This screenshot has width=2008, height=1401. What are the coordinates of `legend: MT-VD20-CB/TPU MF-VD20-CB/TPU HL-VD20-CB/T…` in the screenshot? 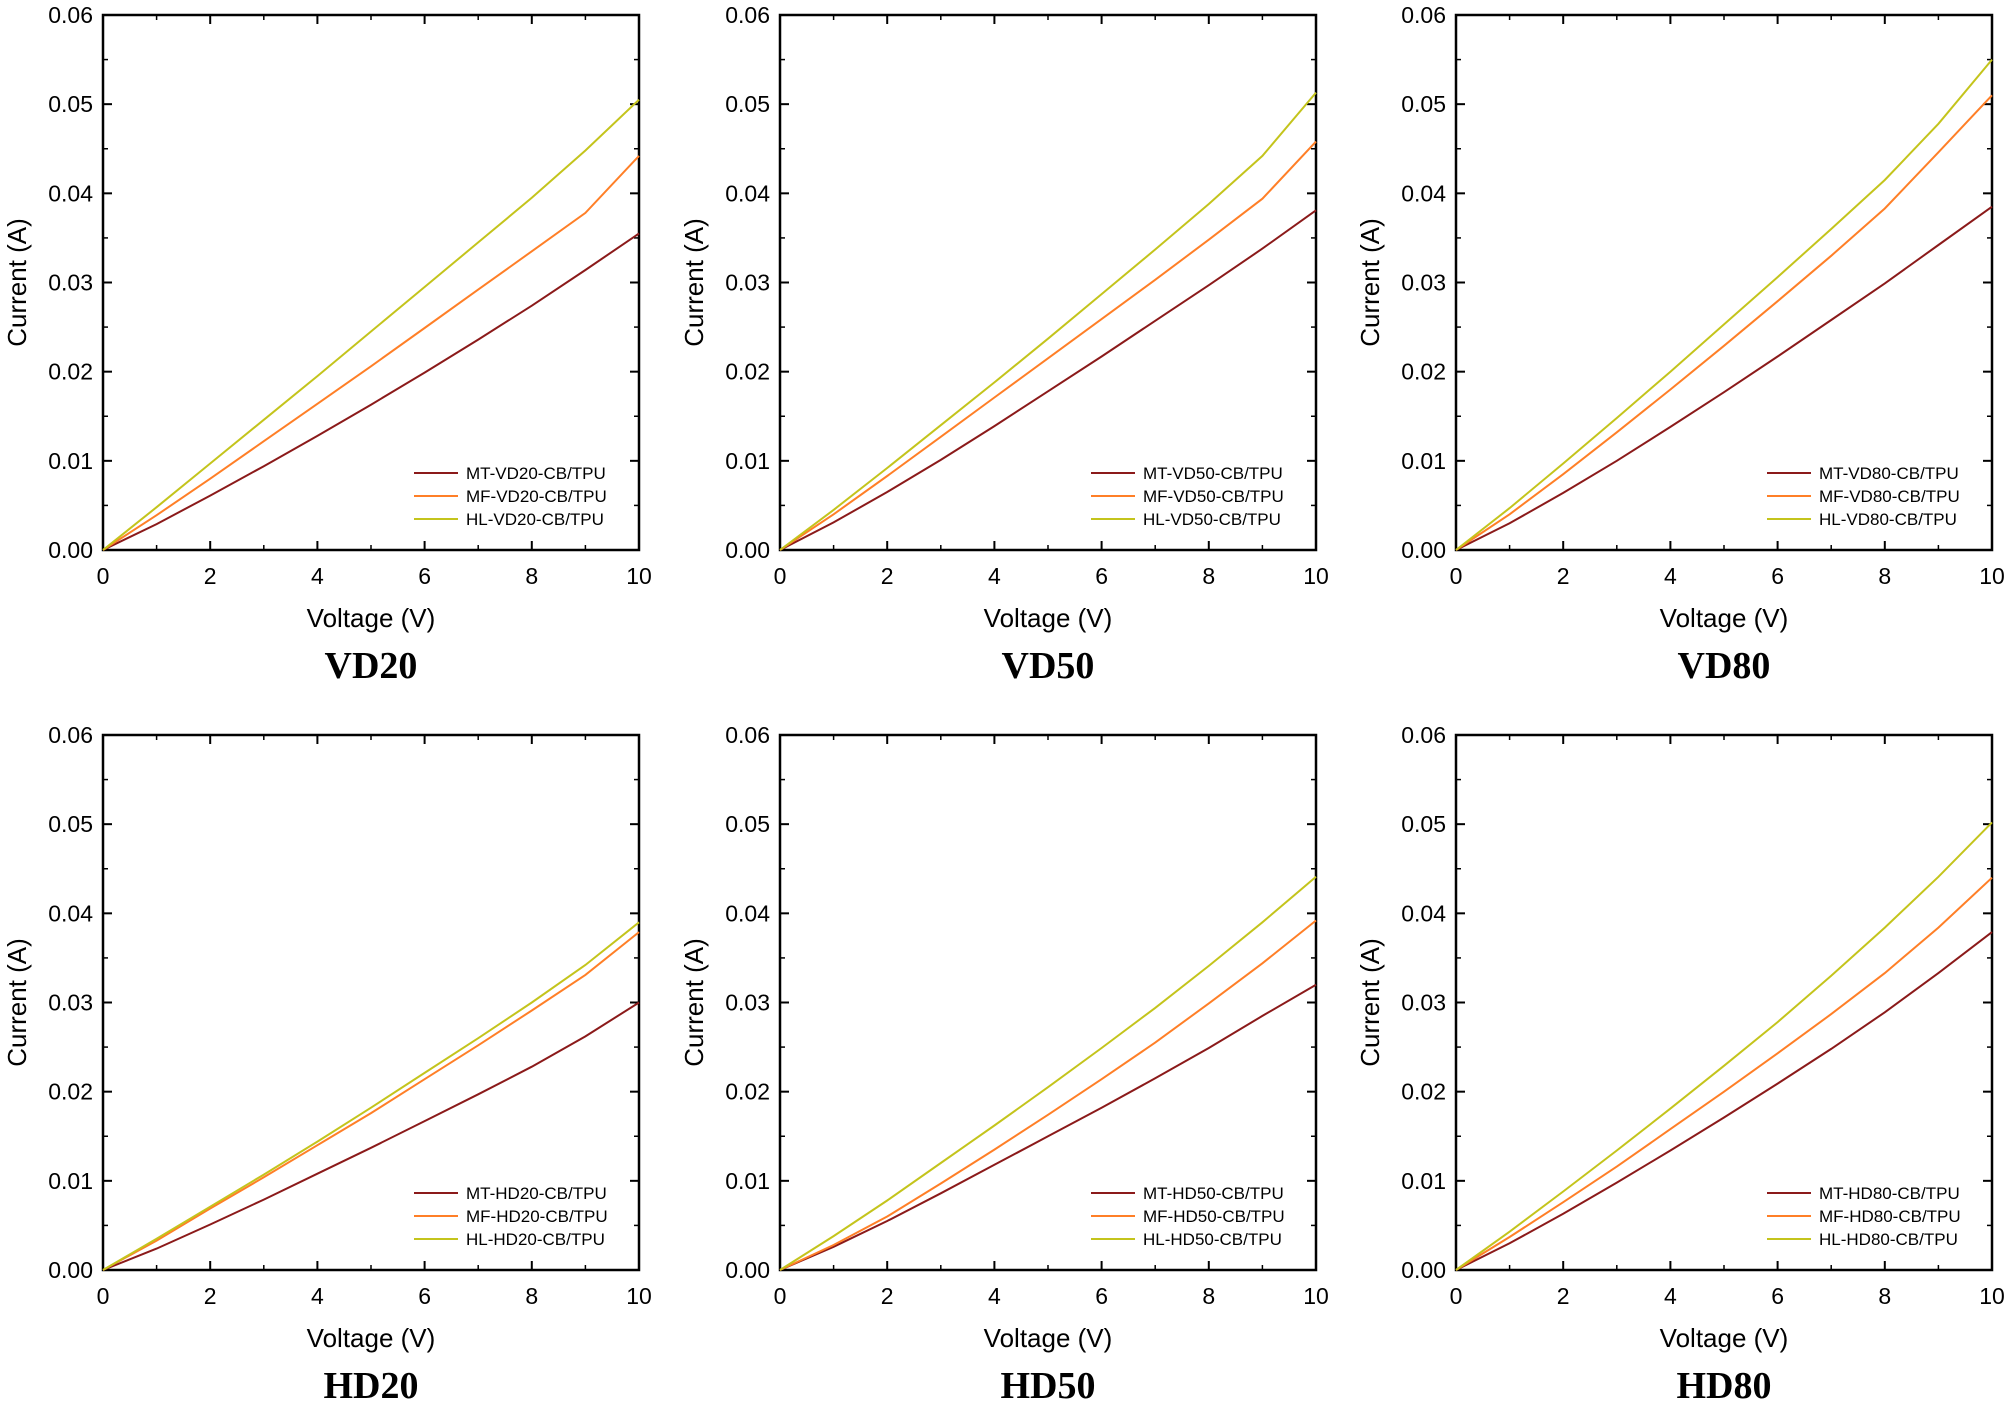 It's located at (510, 496).